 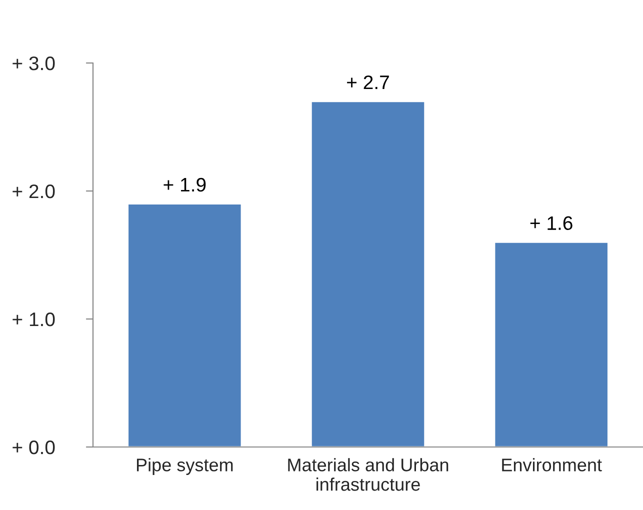 What do you see at coordinates (33, 447) in the screenshot?
I see `y-tick-label: + 0.0` at bounding box center [33, 447].